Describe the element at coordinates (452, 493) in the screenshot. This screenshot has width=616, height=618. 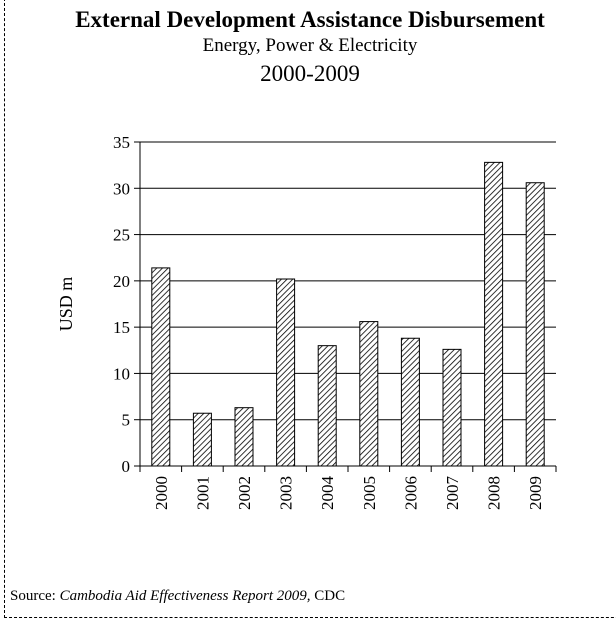
I see `x-tick-label: 2007` at that location.